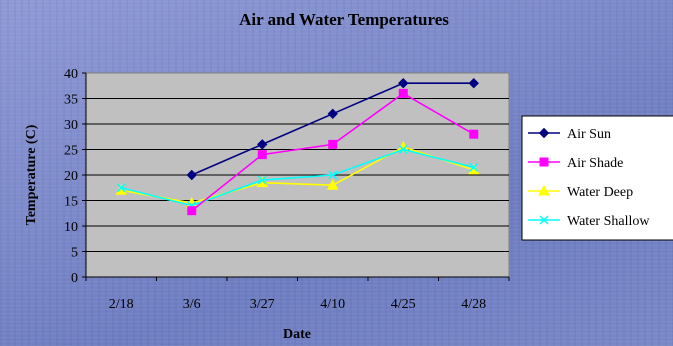 The height and width of the screenshot is (346, 673). Describe the element at coordinates (600, 192) in the screenshot. I see `legend-label-water-deep: Water Deep` at that location.